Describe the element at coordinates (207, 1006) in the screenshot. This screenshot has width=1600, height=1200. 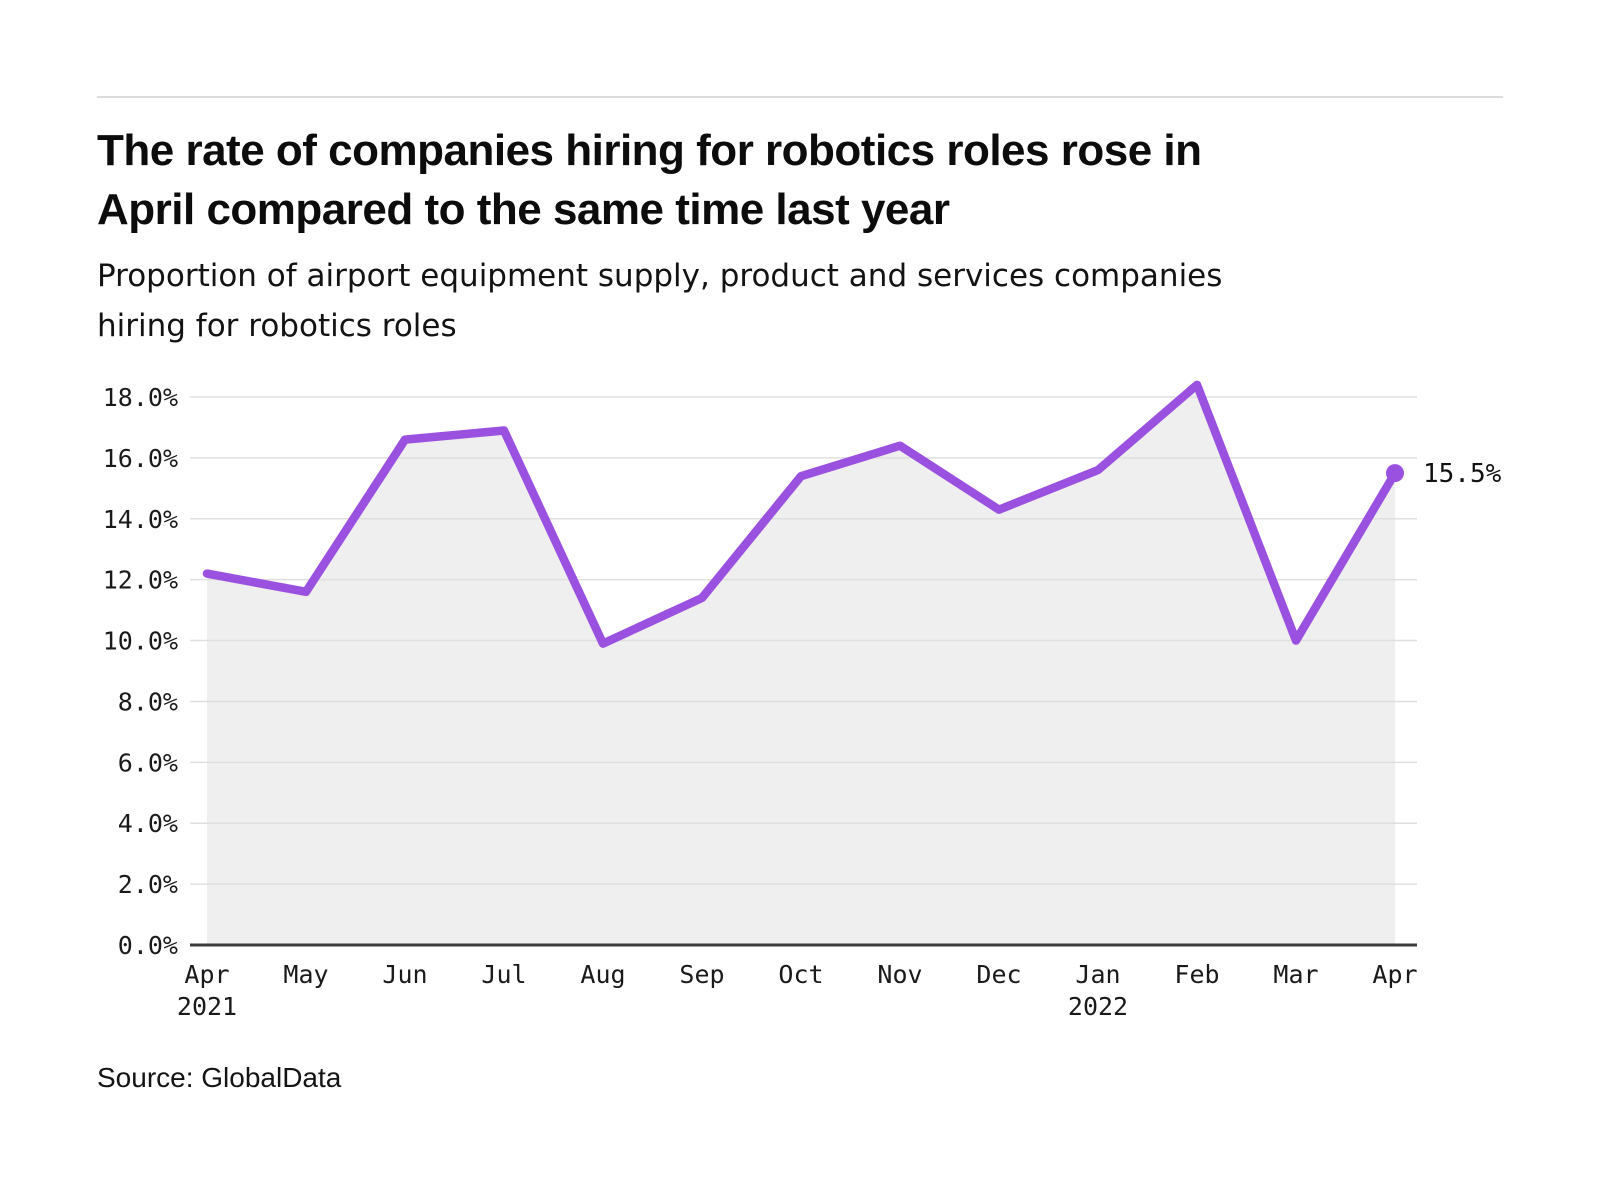
I see `x-tick-year-label: 2021` at that location.